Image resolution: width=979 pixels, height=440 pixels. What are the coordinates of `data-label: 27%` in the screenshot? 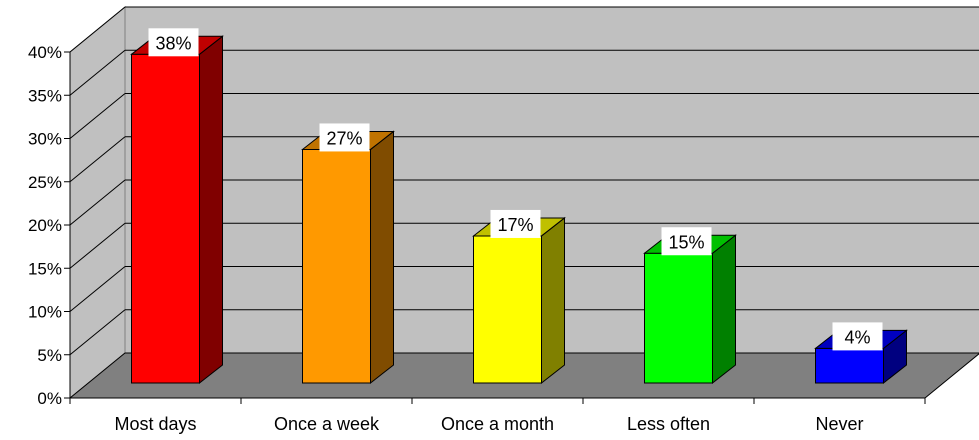 It's located at (344, 138).